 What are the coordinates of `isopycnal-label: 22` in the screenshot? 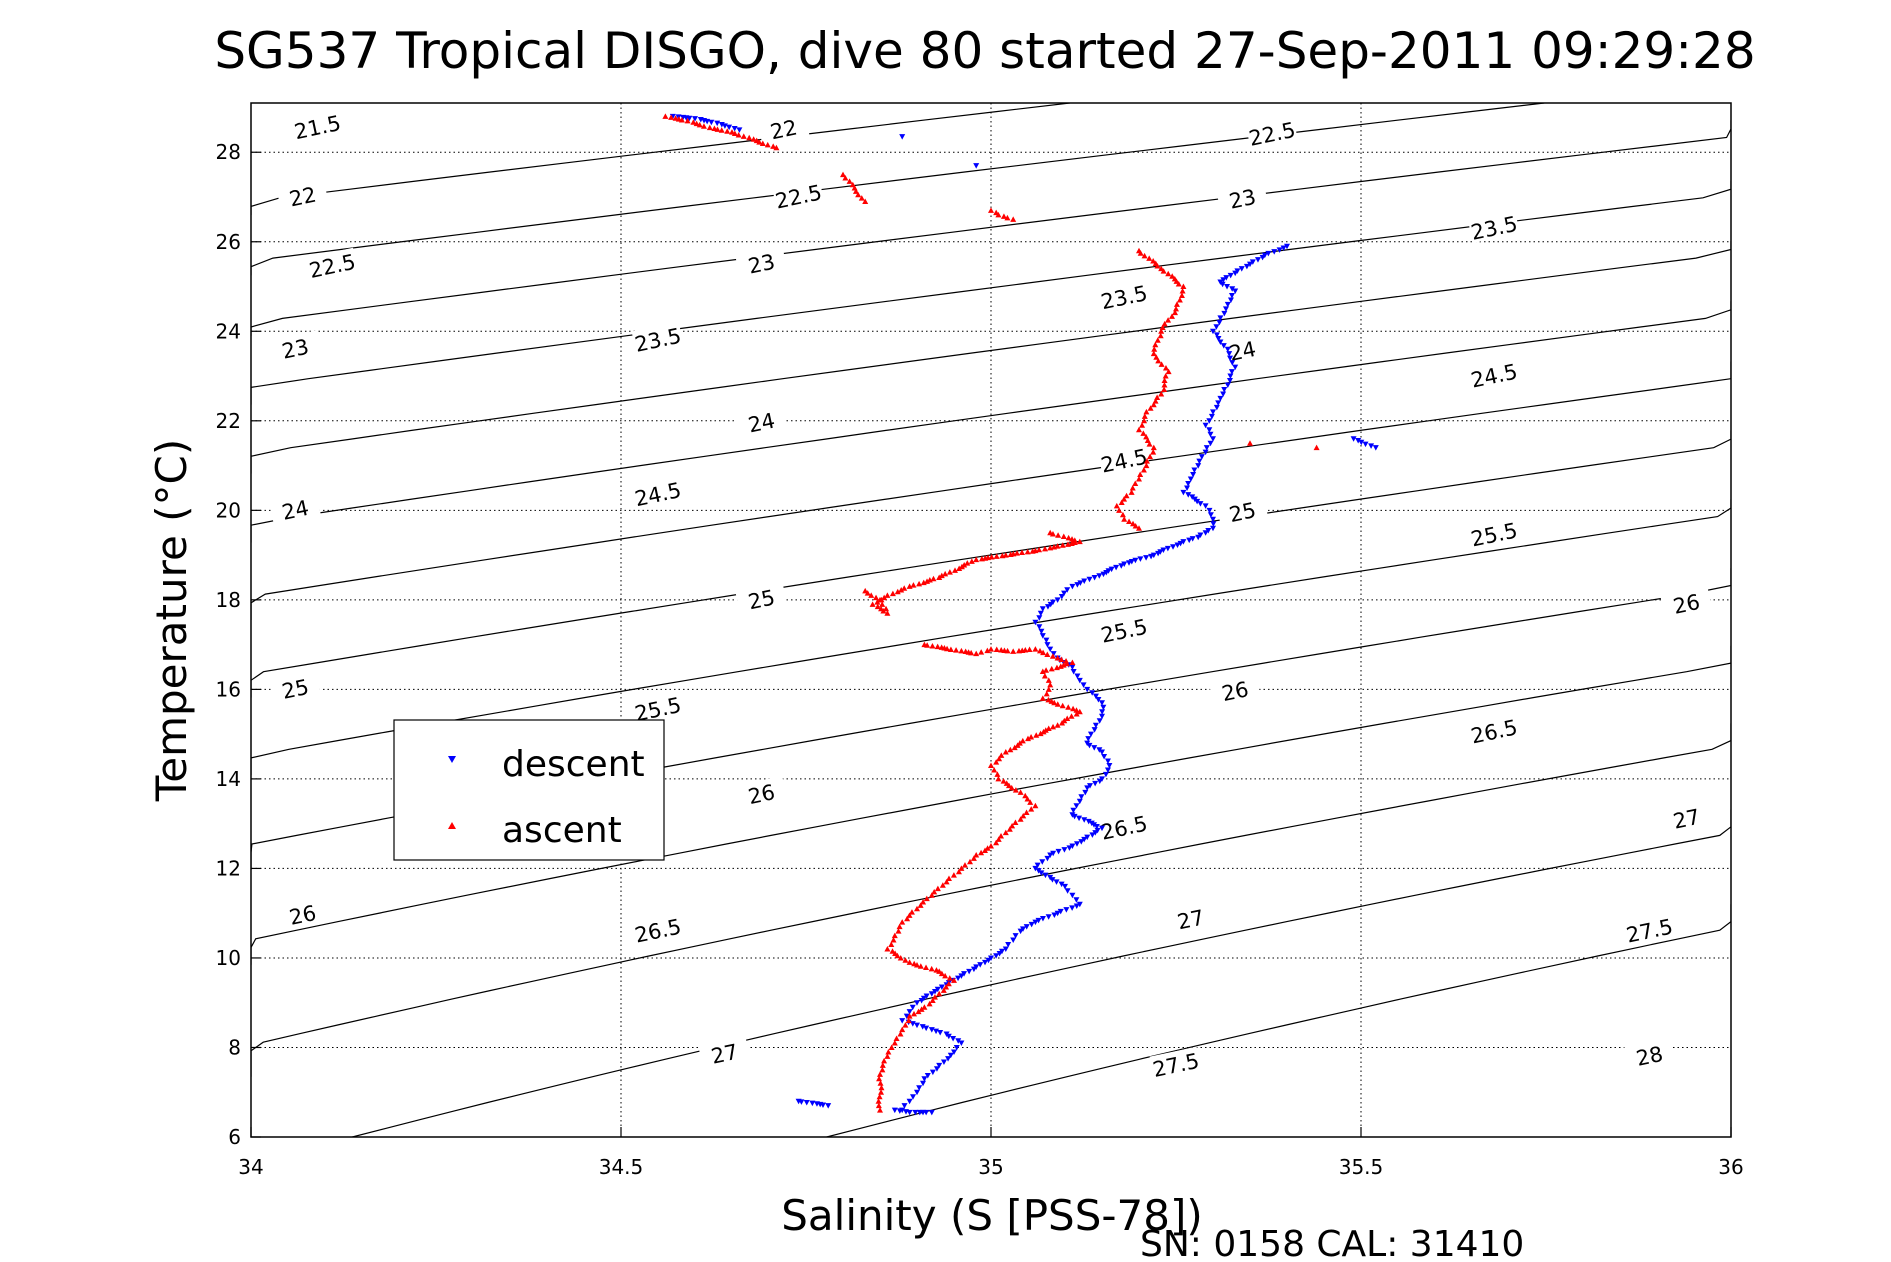 It's located at (783, 129).